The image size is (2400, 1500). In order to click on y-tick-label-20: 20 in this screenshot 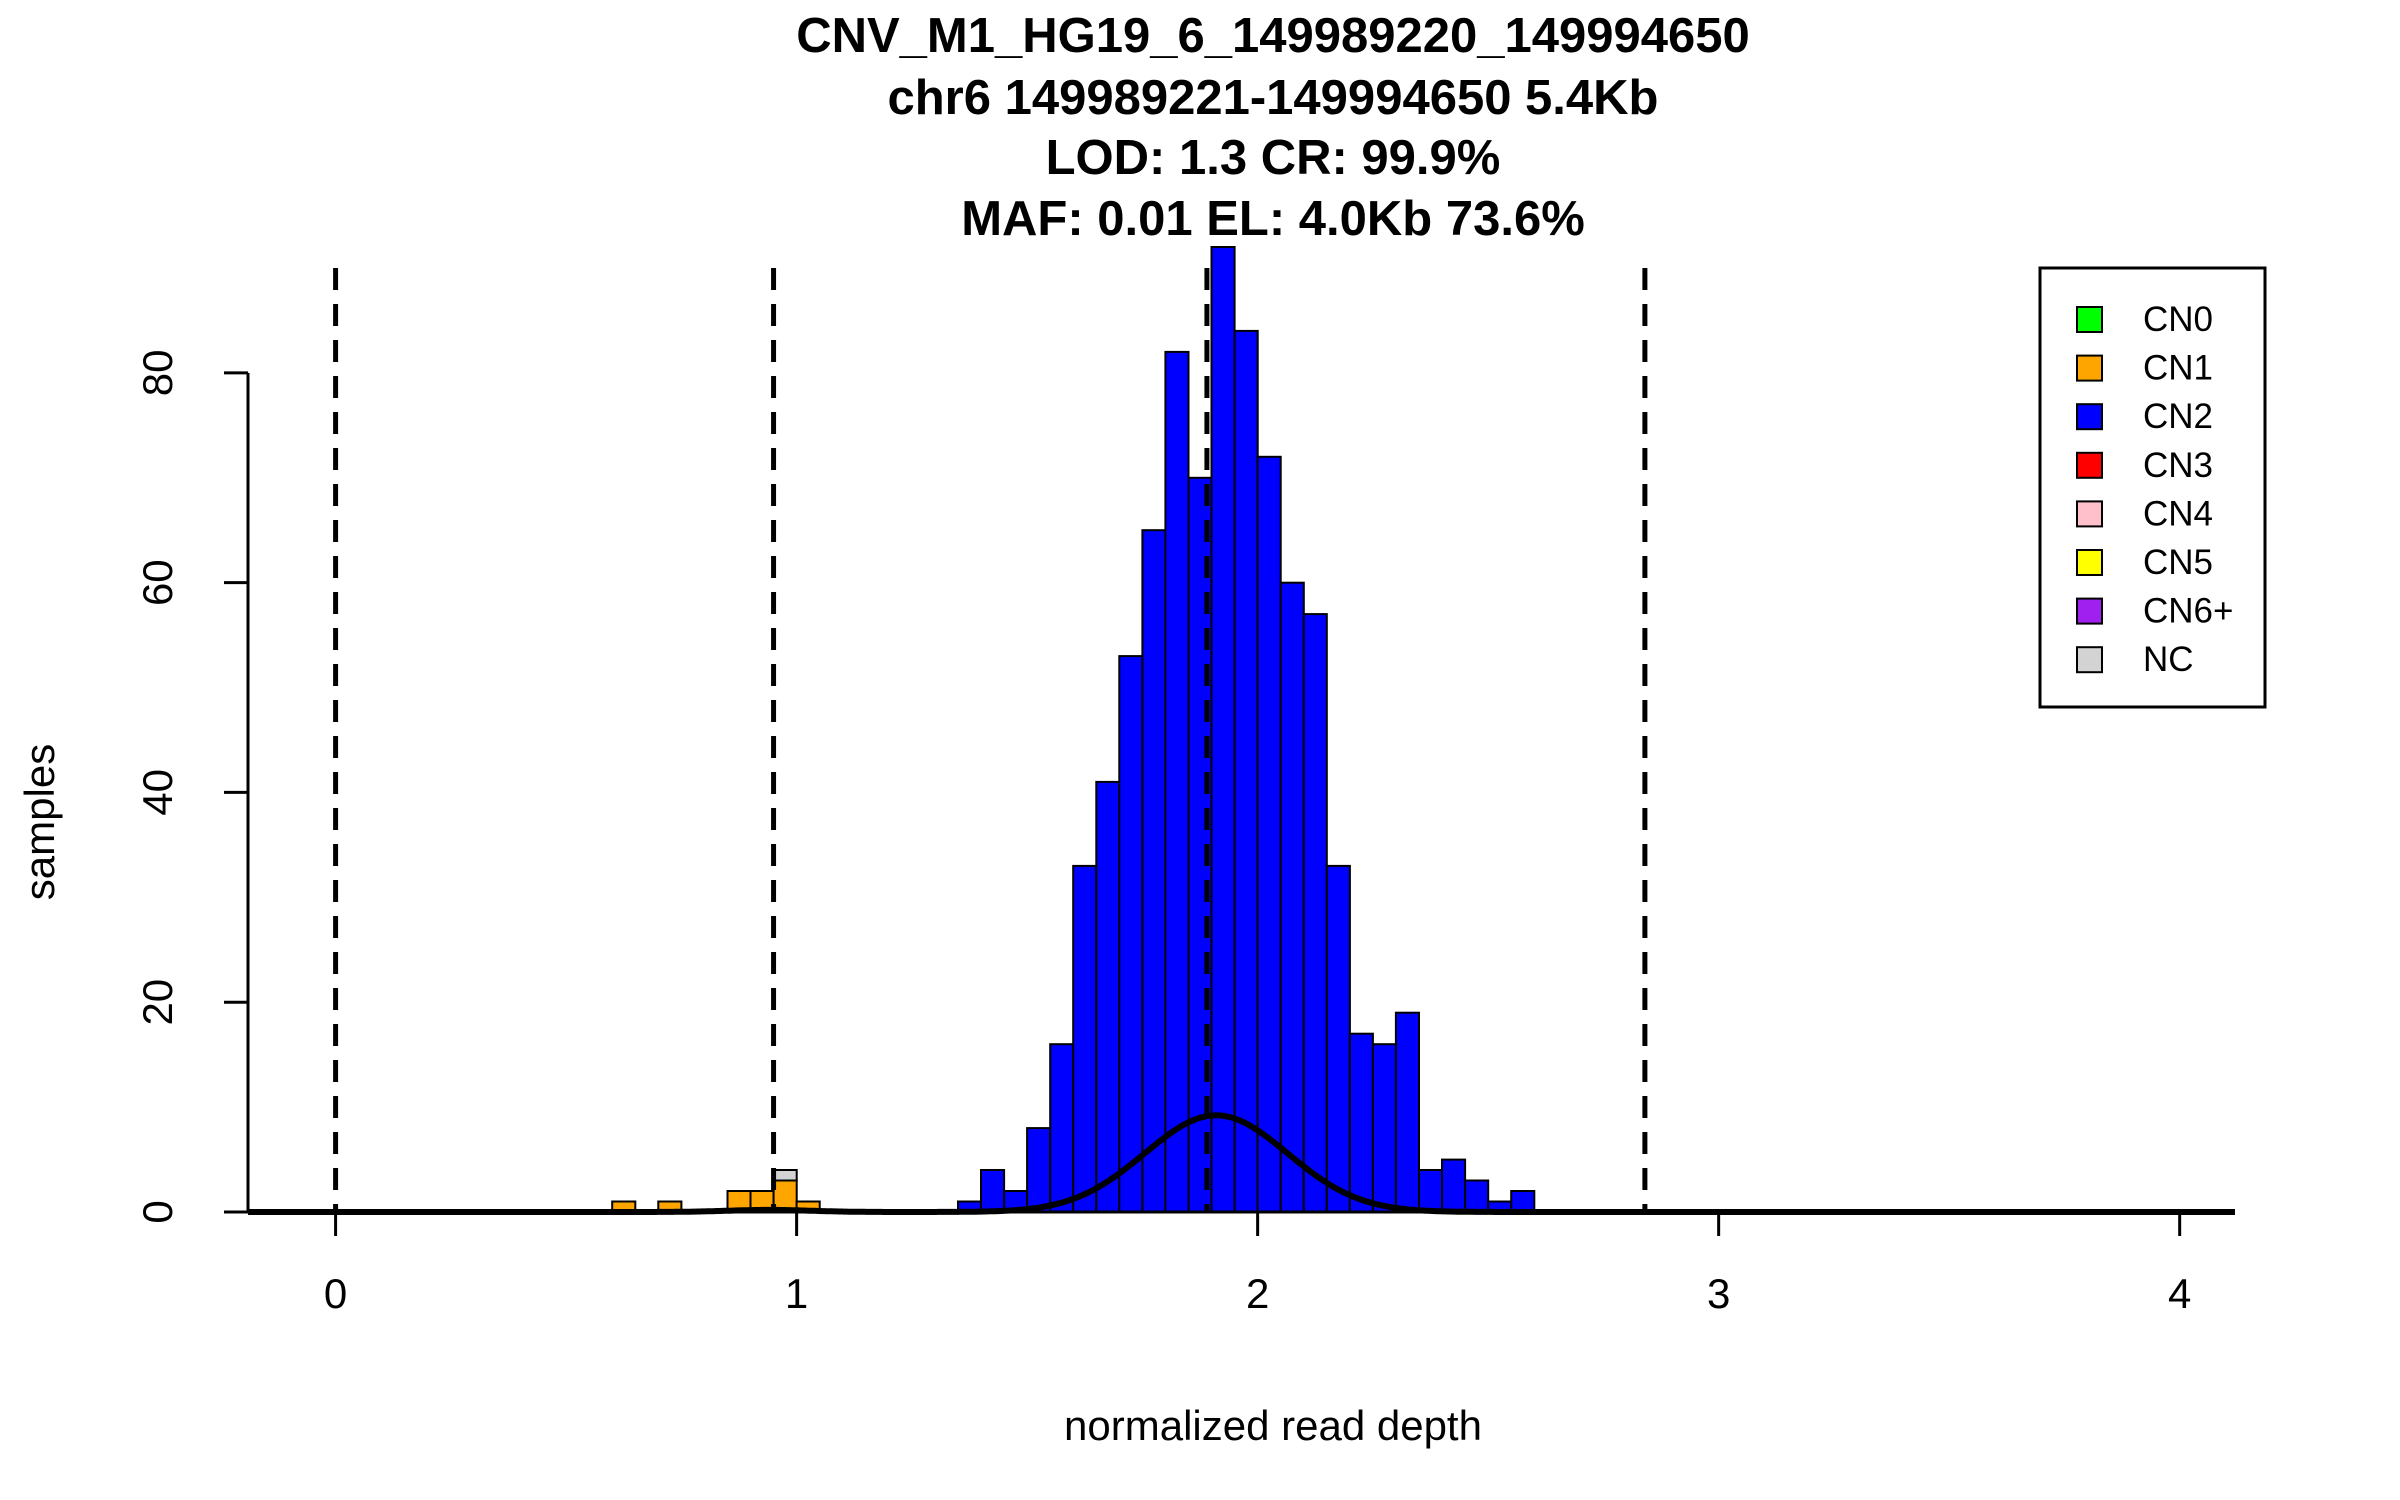, I will do `click(157, 1002)`.